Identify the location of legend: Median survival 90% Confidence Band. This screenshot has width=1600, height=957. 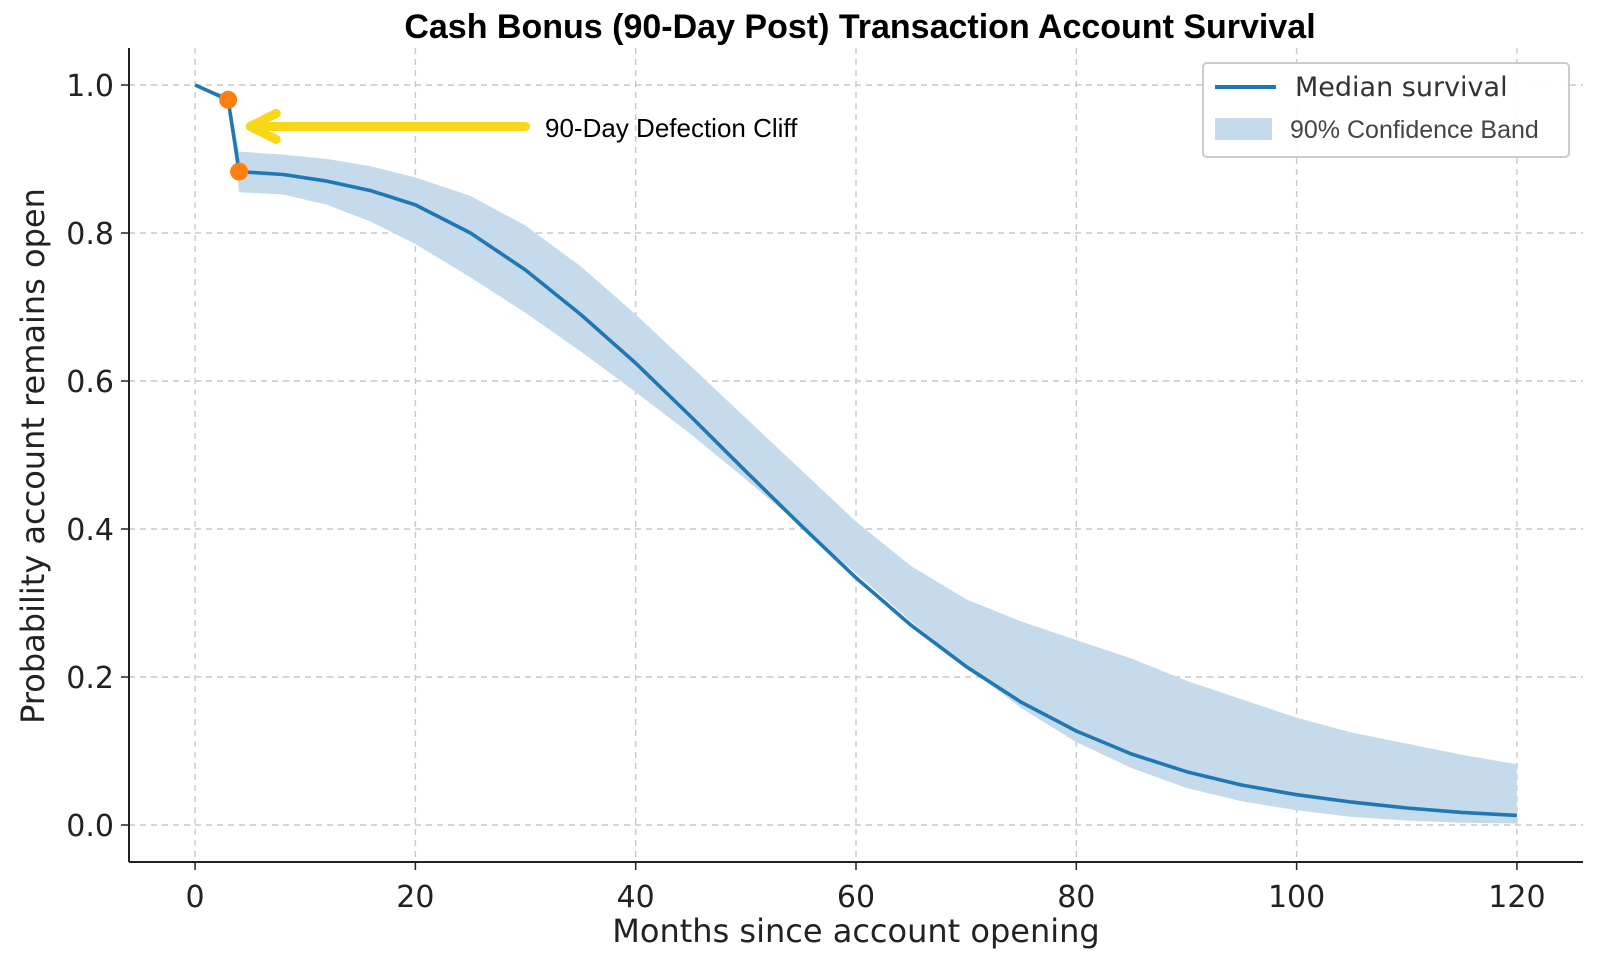
(1386, 110).